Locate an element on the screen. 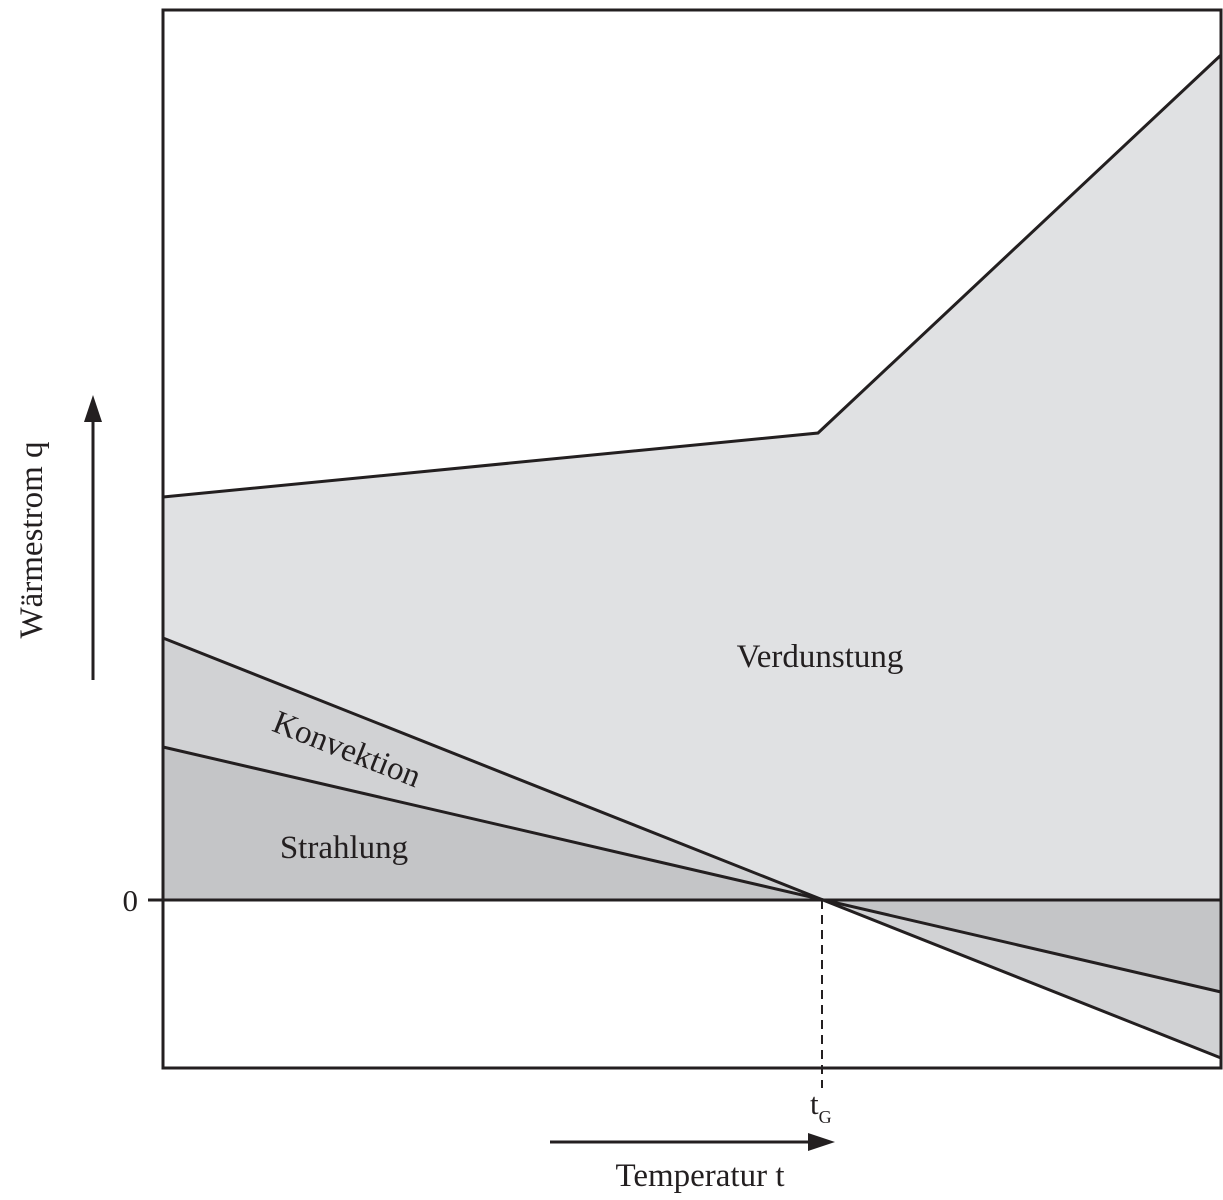 The height and width of the screenshot is (1200, 1223). region-evaporation-label: Verdunstung is located at coordinates (820, 657).